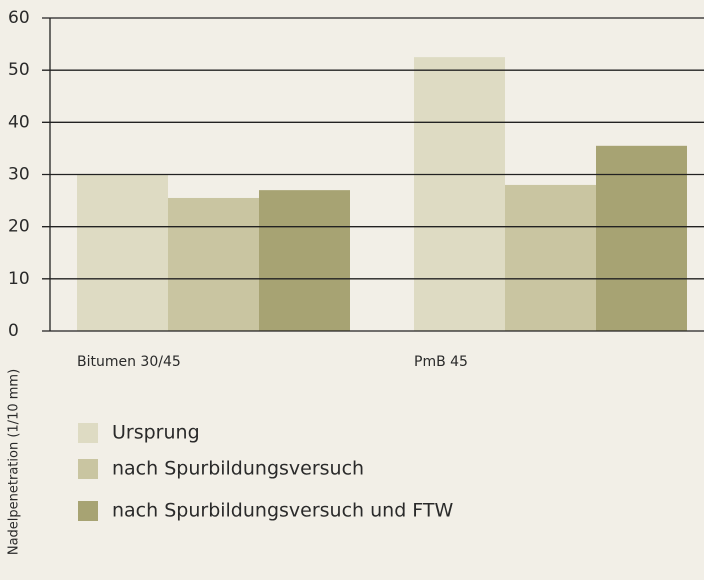  Describe the element at coordinates (13, 331) in the screenshot. I see `y-tick-label: 0` at that location.